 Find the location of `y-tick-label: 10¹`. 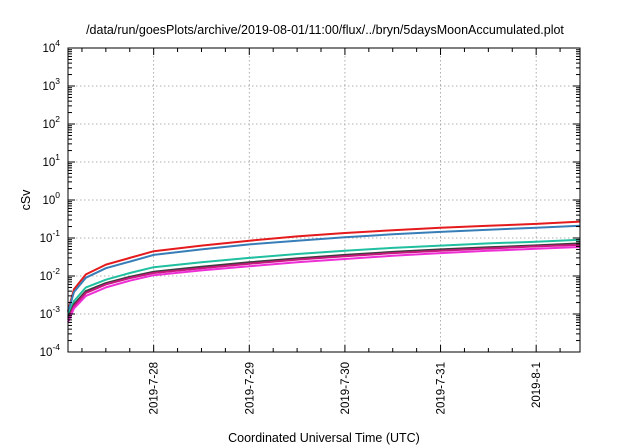

y-tick-label: 10¹ is located at coordinates (51, 160).